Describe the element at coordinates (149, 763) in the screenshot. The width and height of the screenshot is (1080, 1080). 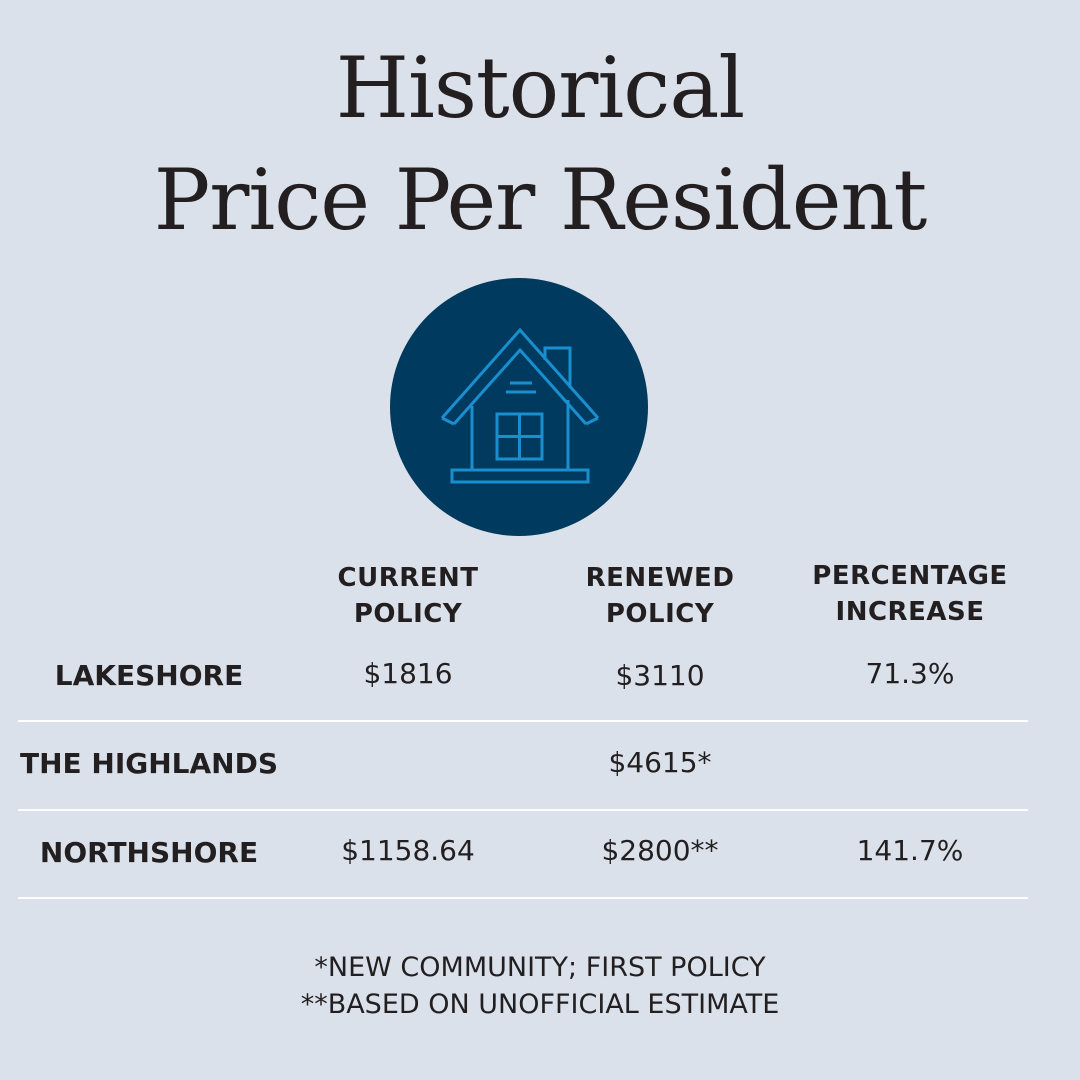
I see `row-label-the-highlands: THE HIGHLANDS` at that location.